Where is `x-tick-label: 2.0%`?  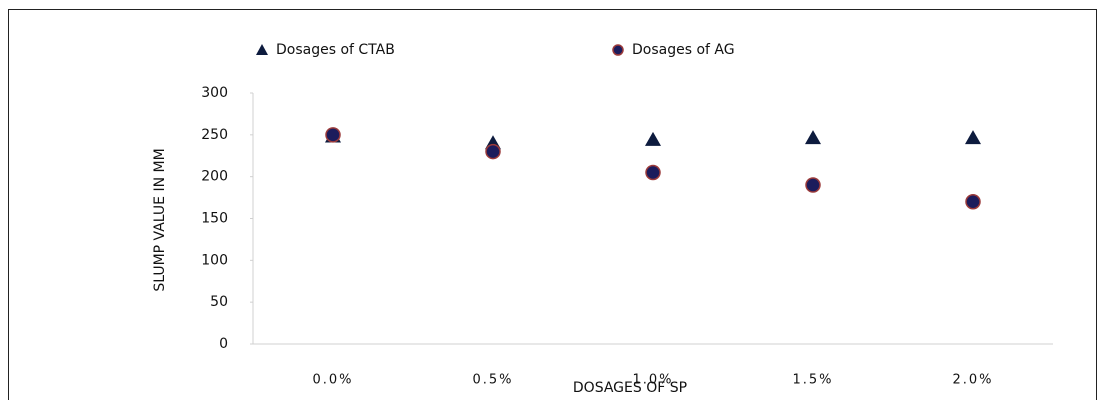 x-tick-label: 2.0% is located at coordinates (972, 380).